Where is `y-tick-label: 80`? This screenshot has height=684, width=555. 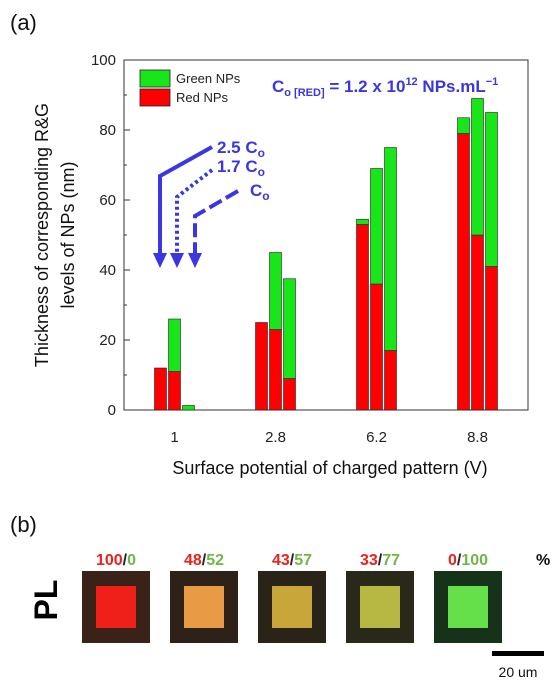 y-tick-label: 80 is located at coordinates (107, 130).